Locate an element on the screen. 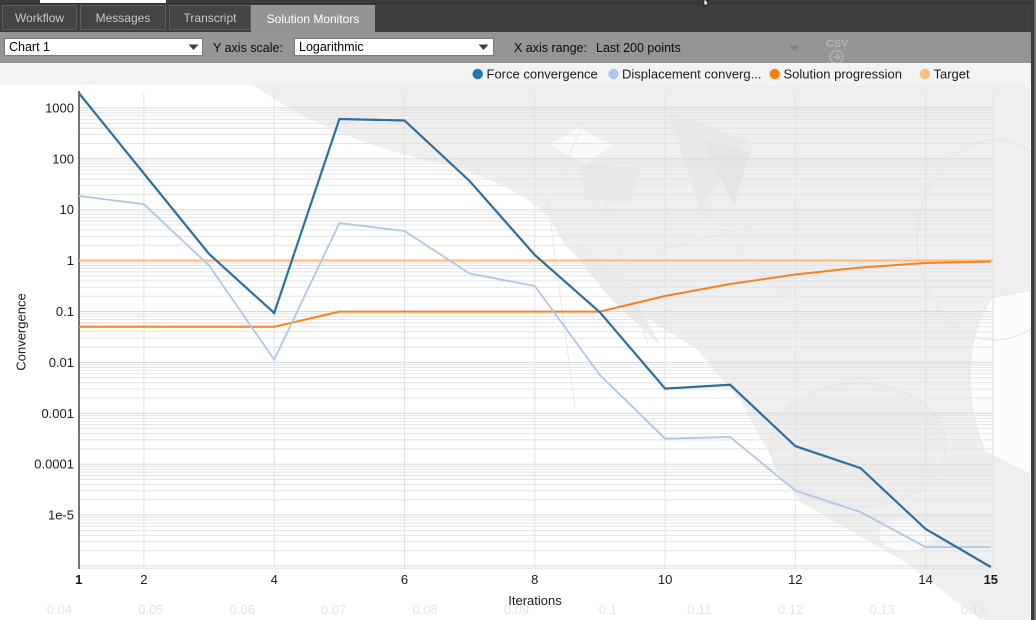 The image size is (1036, 620). svg-text: 0.13 is located at coordinates (881, 609).